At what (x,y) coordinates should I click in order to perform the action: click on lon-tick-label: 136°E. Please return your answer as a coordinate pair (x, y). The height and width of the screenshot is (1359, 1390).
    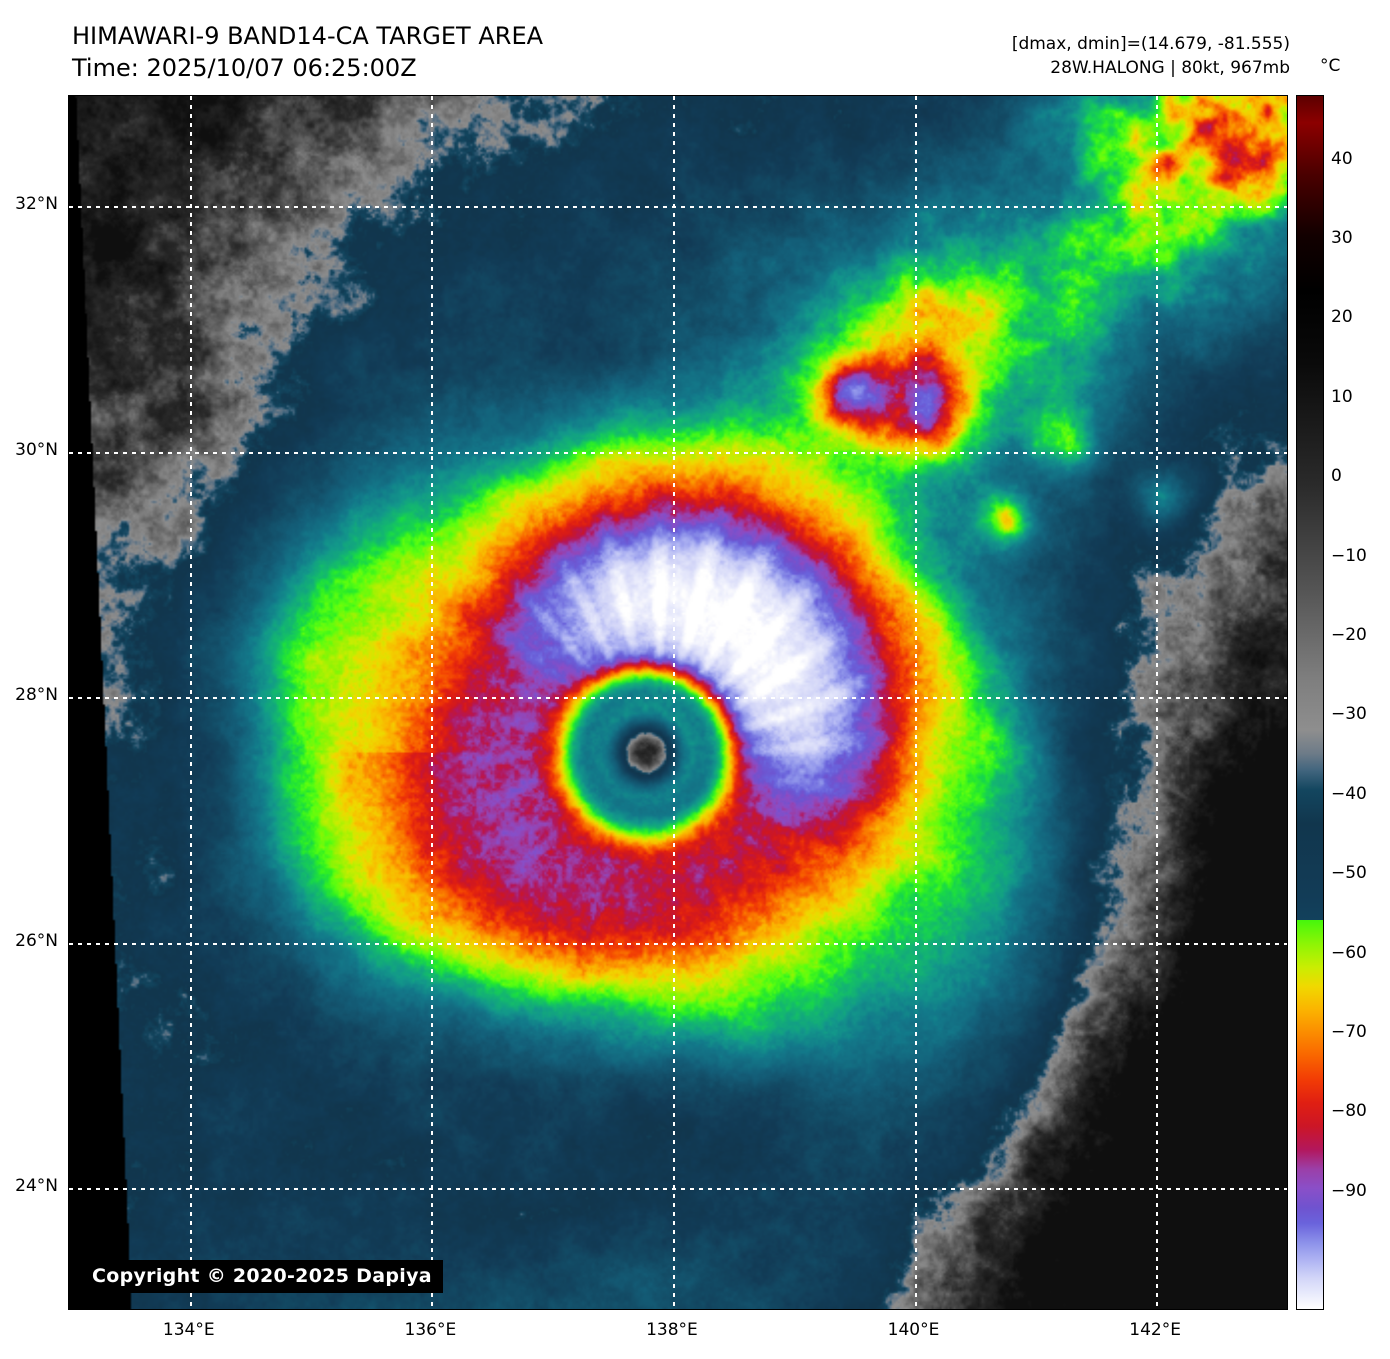
    Looking at the image, I should click on (430, 1330).